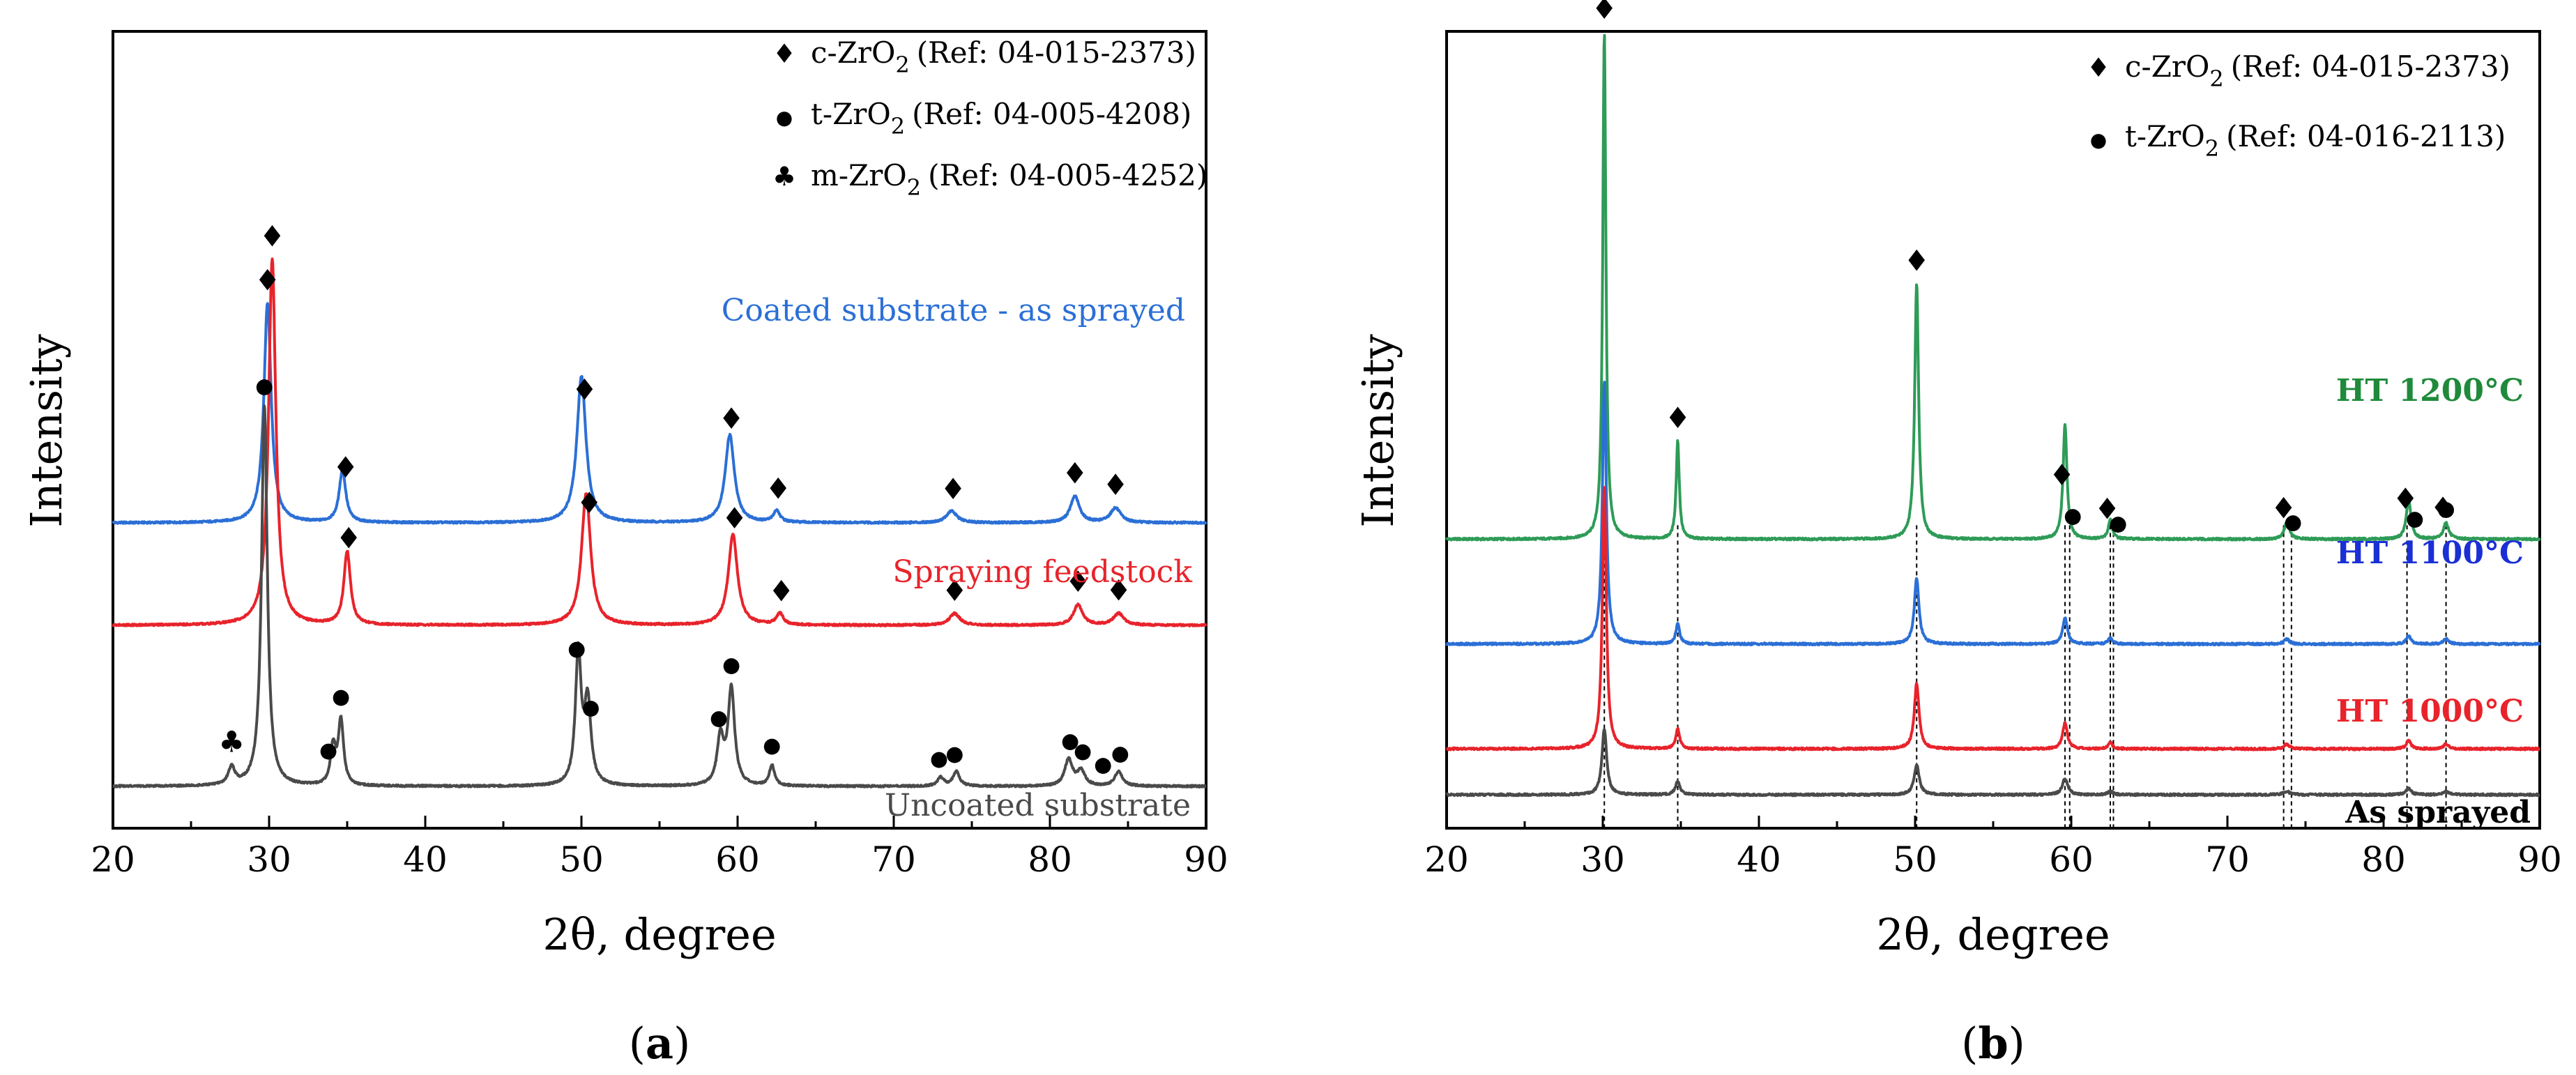 This screenshot has width=2576, height=1075. I want to click on peak-marker-ht-1200-c-6: ●, so click(2118, 524).